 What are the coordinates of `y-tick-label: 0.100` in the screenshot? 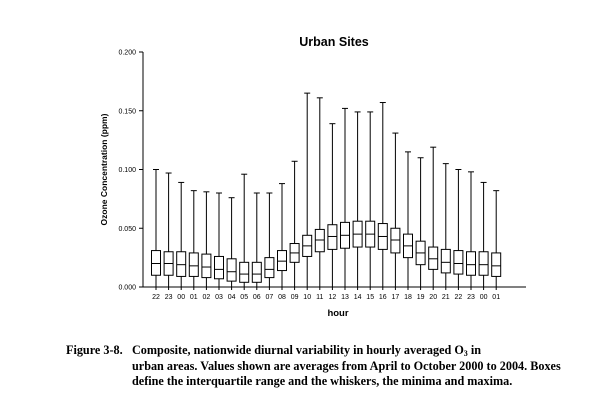 It's located at (127, 170).